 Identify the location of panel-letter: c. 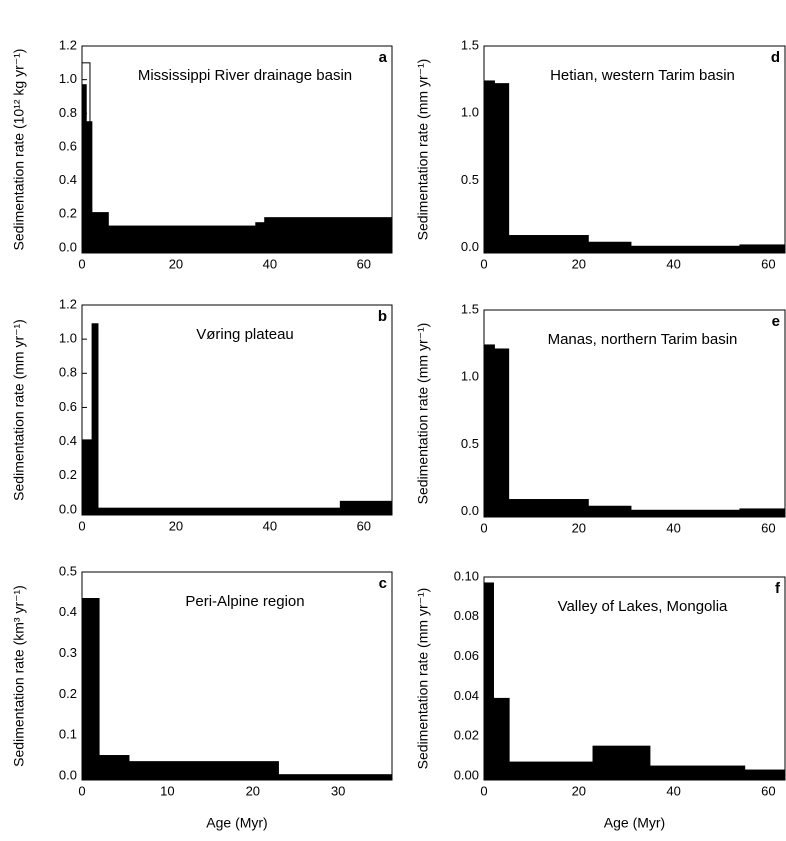
(383, 583).